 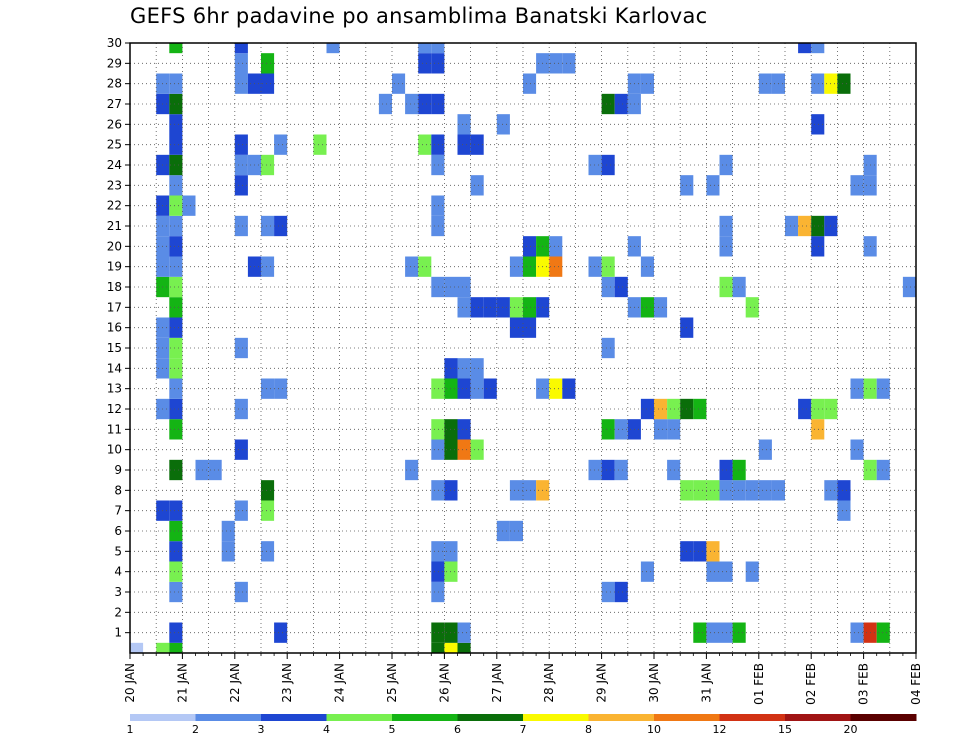 I want to click on y-tick-label: 10, so click(x=114, y=450).